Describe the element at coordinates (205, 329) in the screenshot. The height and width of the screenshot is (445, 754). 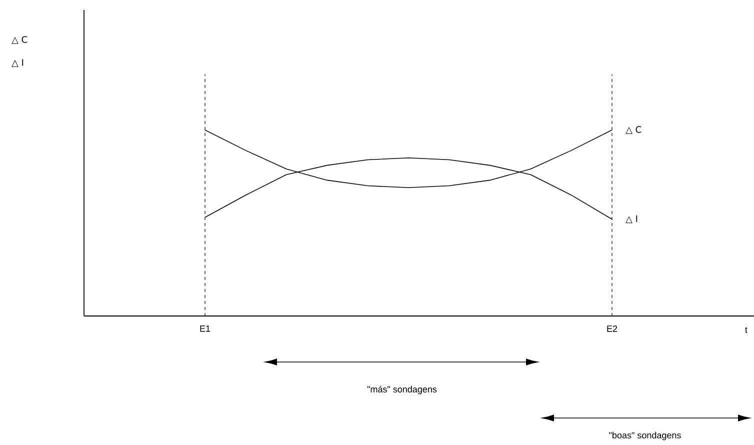
I see `x-tick-label: E1` at that location.